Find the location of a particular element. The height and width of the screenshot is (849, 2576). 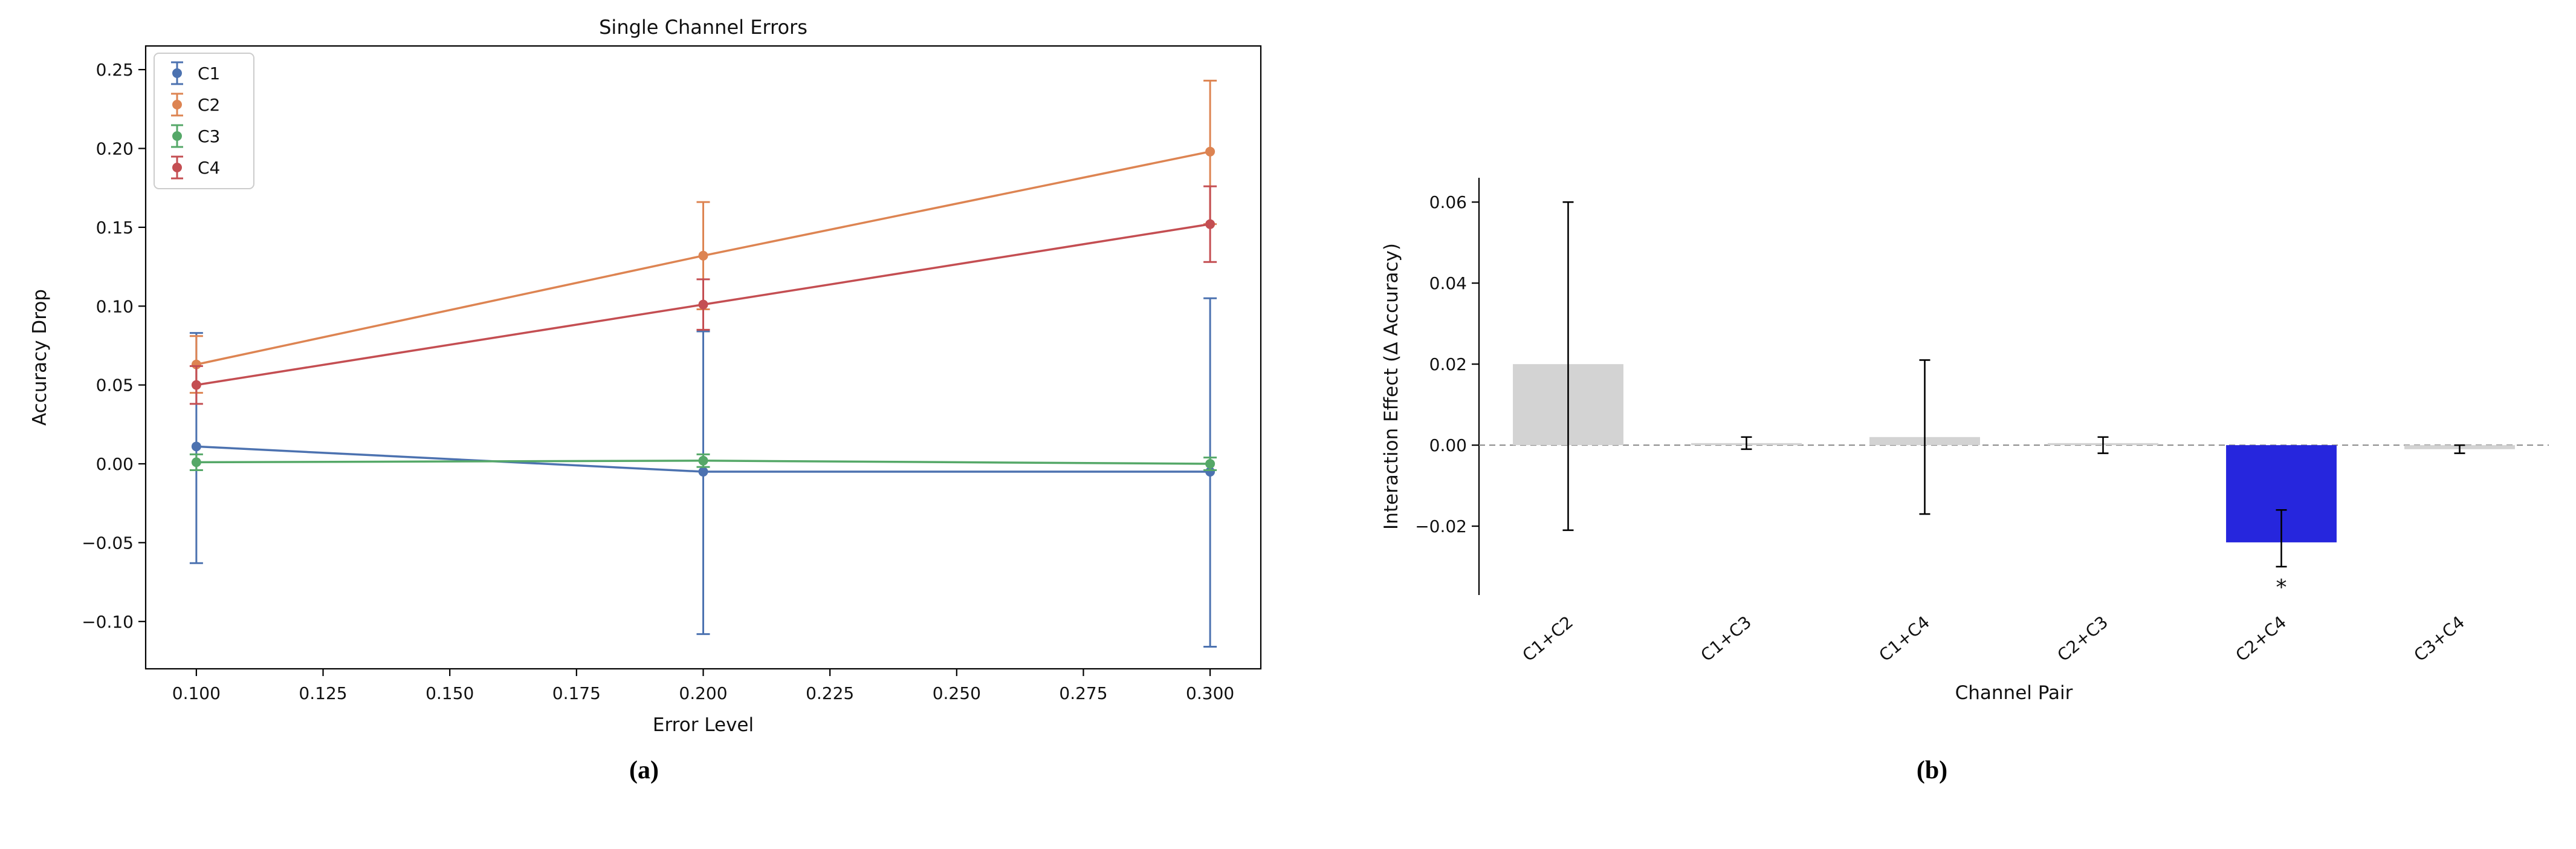

svg-text: C2+C4 is located at coordinates (2260, 638).